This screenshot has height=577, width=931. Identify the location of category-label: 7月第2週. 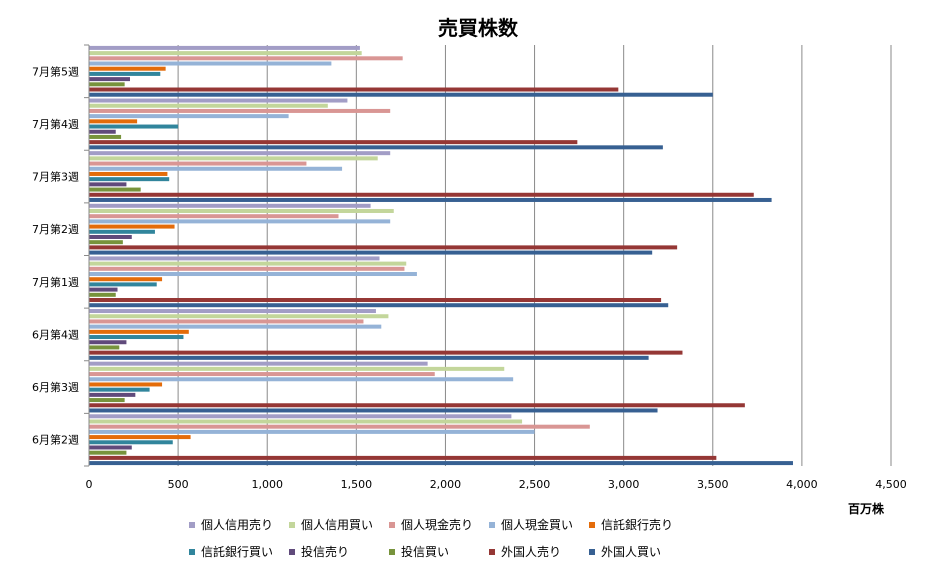
(55, 229).